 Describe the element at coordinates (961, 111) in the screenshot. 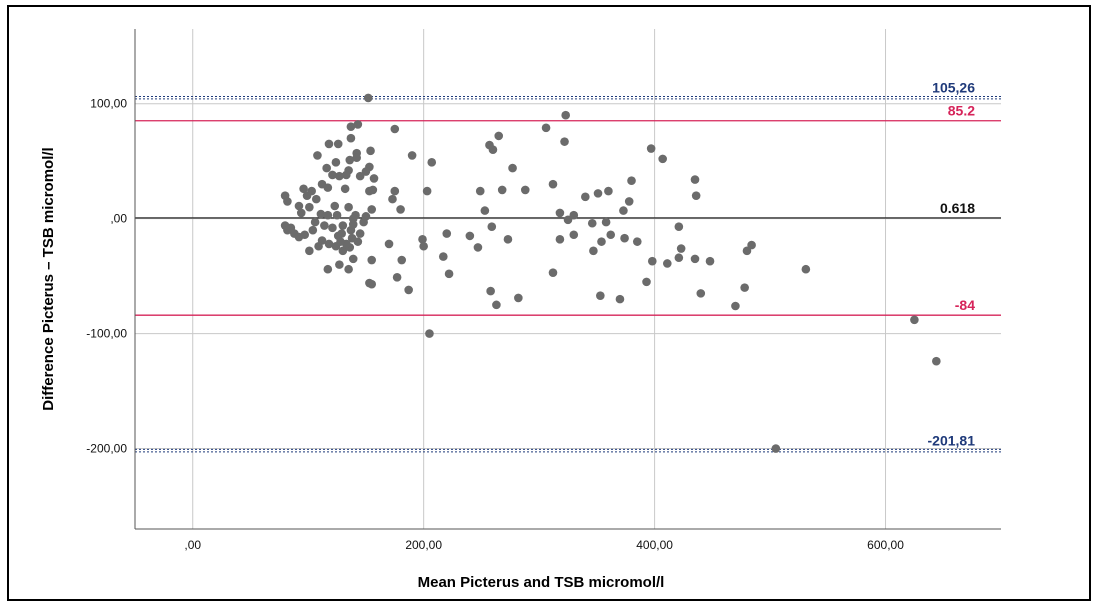

I see `upper-loa-label: 85.2` at that location.